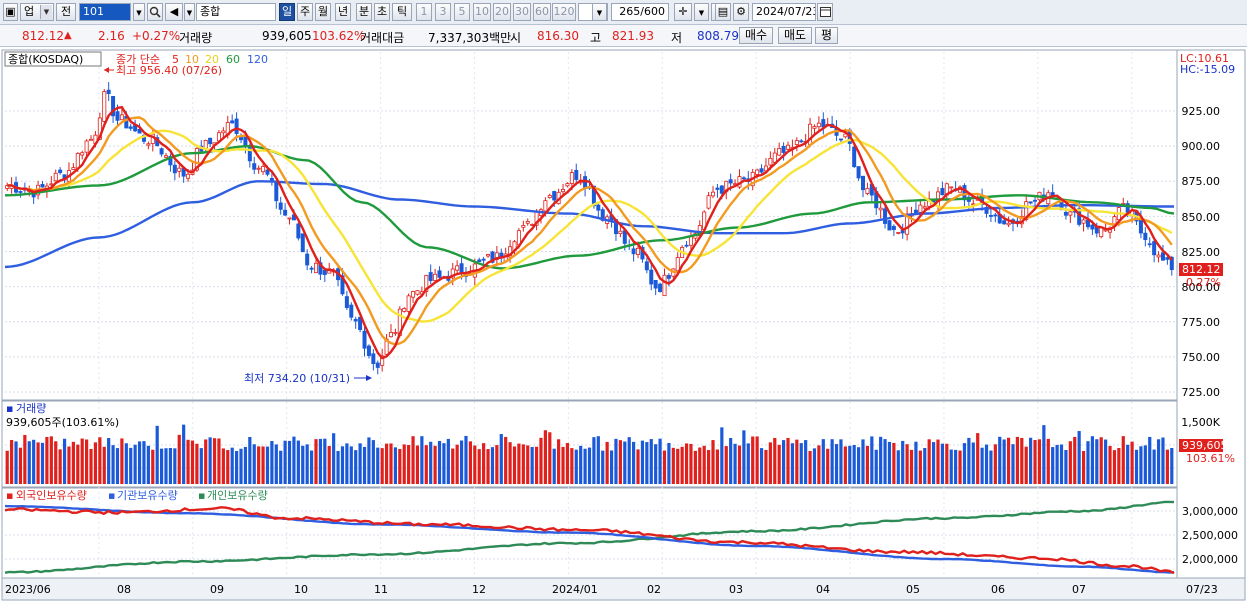  What do you see at coordinates (756, 35) in the screenshot?
I see `buy-button: 매수` at bounding box center [756, 35].